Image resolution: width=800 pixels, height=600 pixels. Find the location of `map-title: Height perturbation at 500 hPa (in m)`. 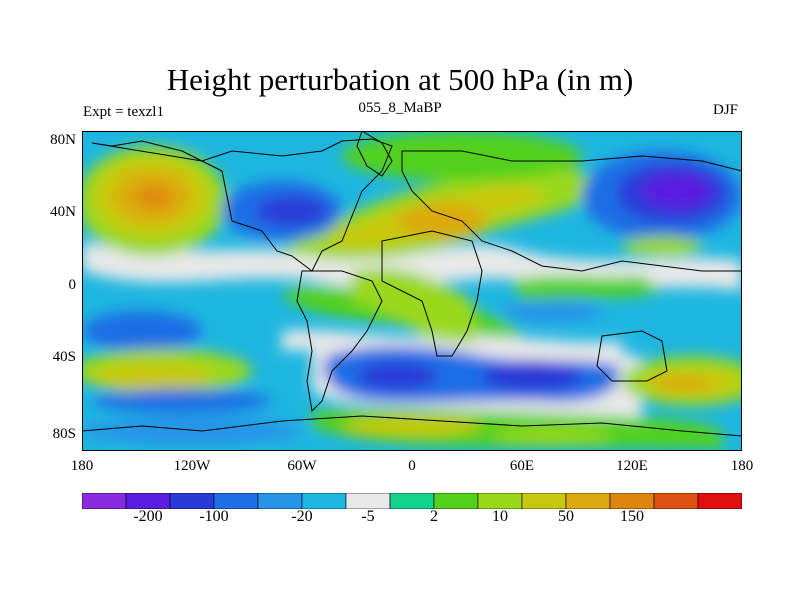

map-title: Height perturbation at 500 hPa (in m) is located at coordinates (400, 79).